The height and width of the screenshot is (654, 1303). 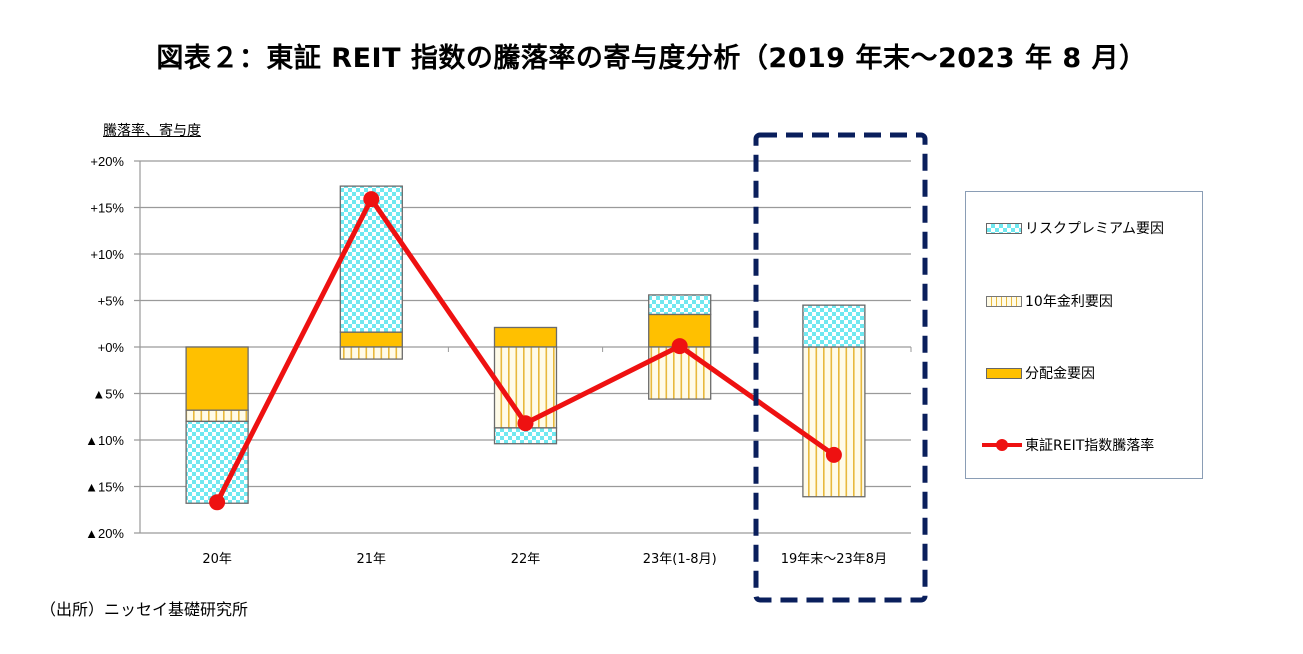 I want to click on y-tick-label: ▲20%, so click(x=104, y=533).